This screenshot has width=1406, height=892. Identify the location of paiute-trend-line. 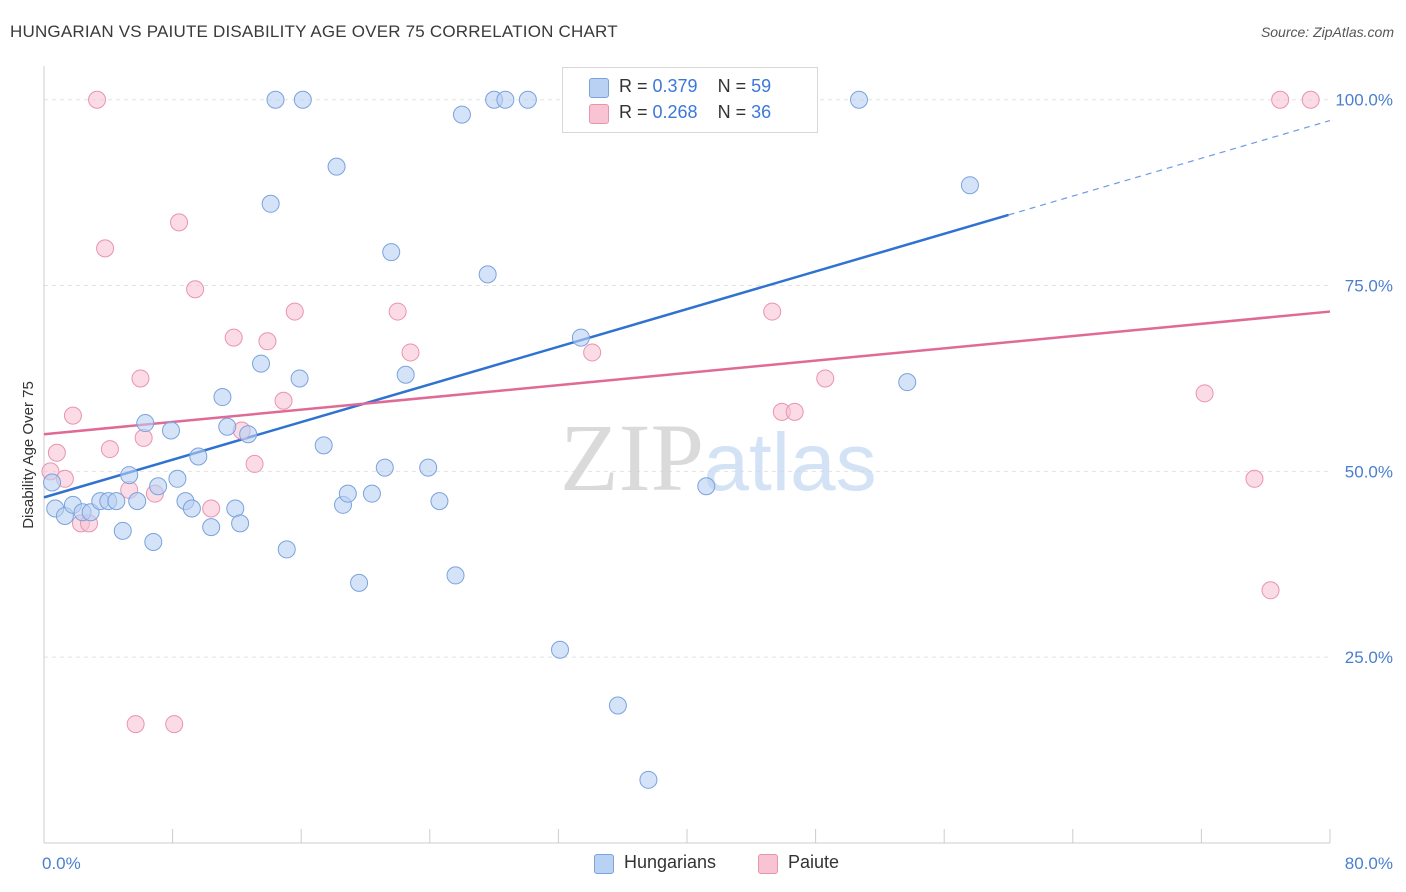
(687, 373).